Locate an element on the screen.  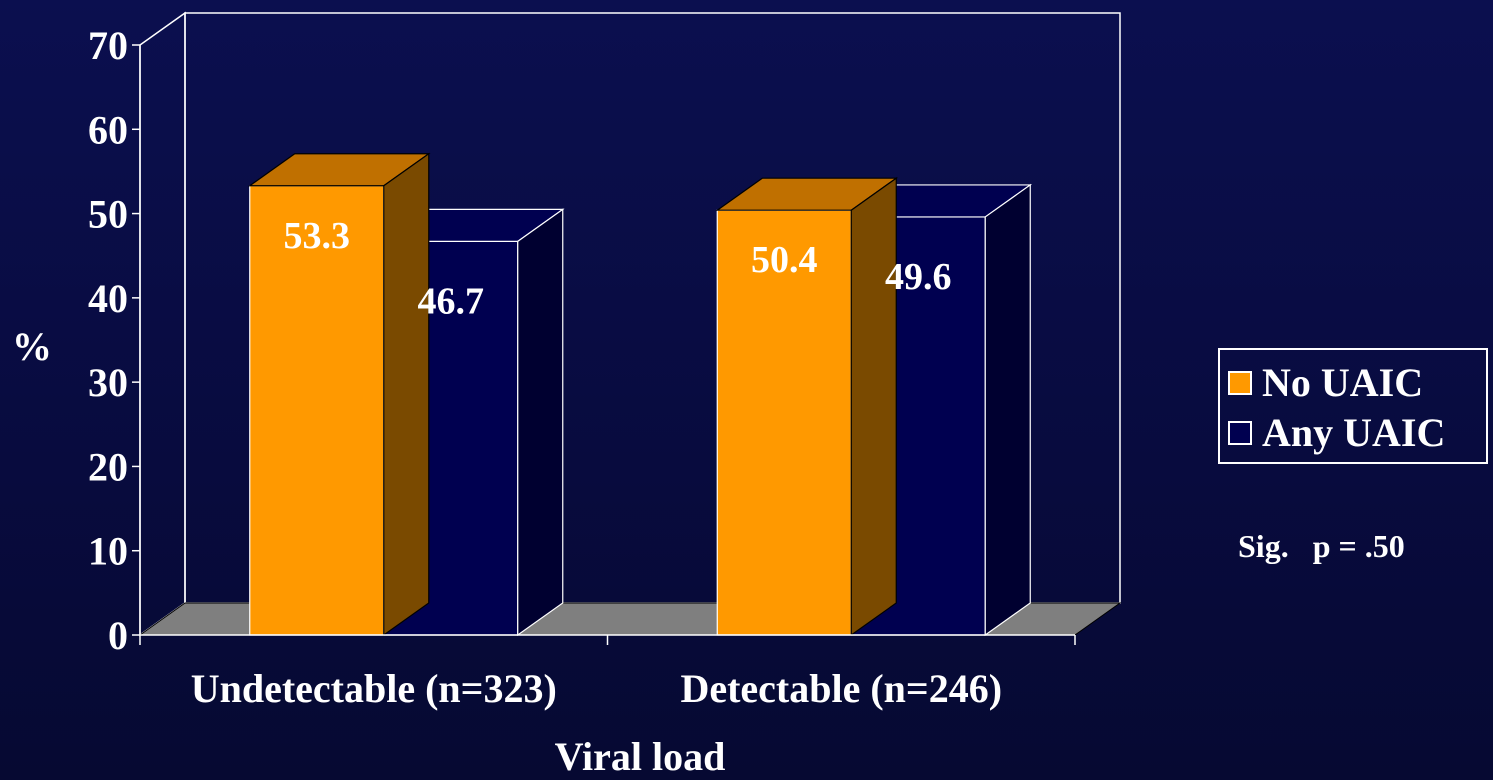
data-label-any-uaic-detectable-n-246: 49.6 is located at coordinates (918, 277).